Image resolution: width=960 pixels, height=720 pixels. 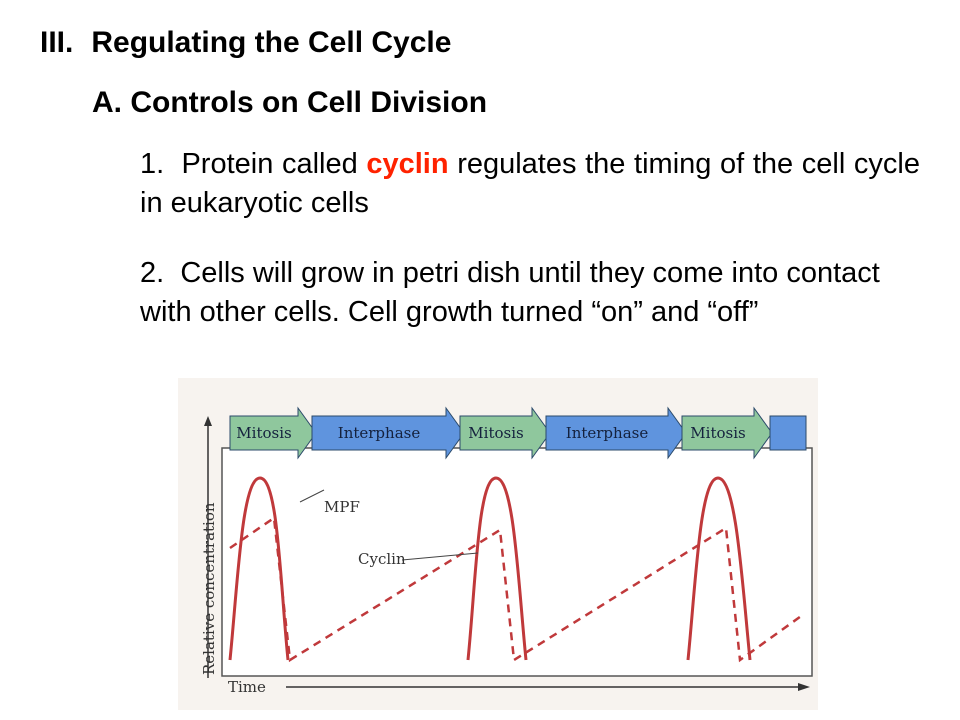 I want to click on y-axis-arrowhead, so click(x=208, y=421).